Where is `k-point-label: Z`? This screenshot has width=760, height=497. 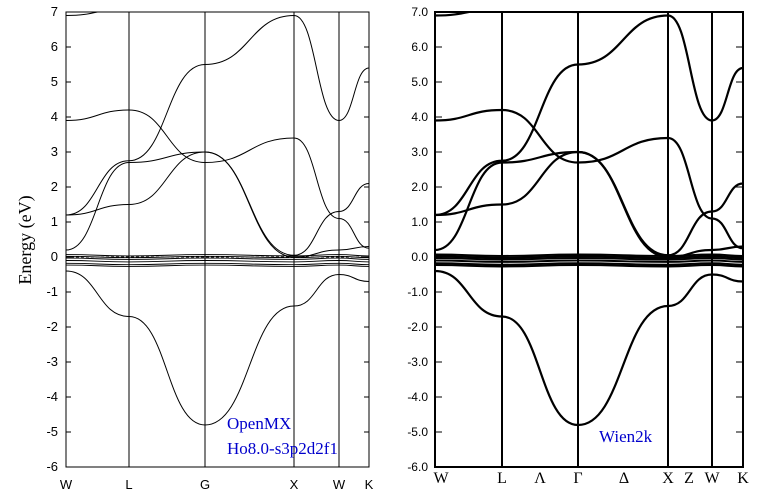
k-point-label: Z is located at coordinates (689, 478).